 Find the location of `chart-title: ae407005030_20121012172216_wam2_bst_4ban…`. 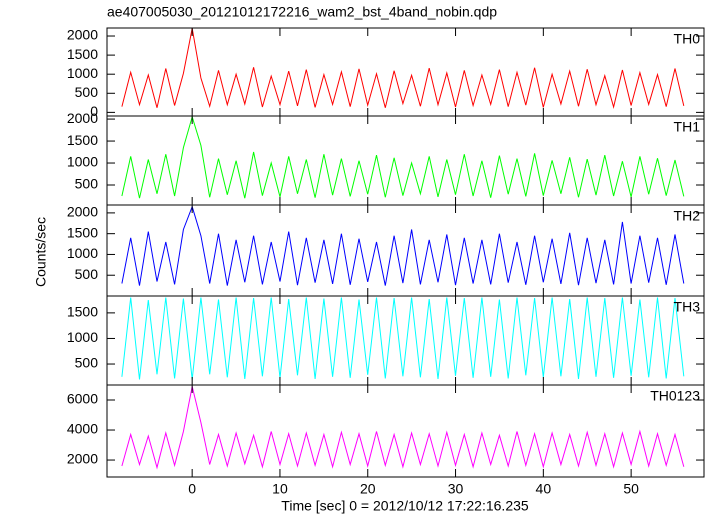

chart-title: ae407005030_20121012172216_wam2_bst_4ban… is located at coordinates (302, 12).